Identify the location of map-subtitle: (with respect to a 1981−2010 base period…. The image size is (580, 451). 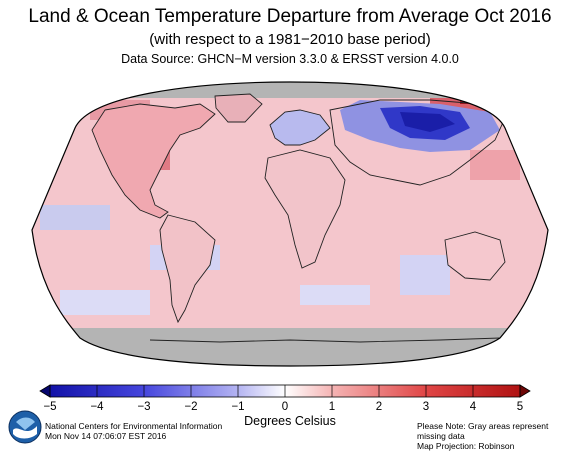
(290, 39).